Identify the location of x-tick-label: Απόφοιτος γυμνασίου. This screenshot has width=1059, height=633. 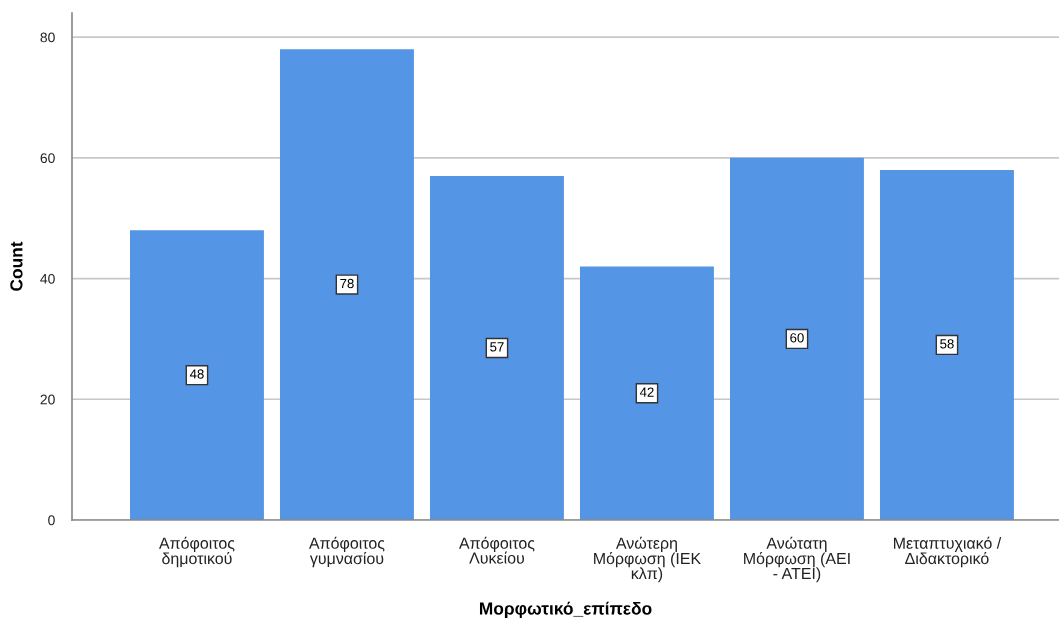
(346, 552).